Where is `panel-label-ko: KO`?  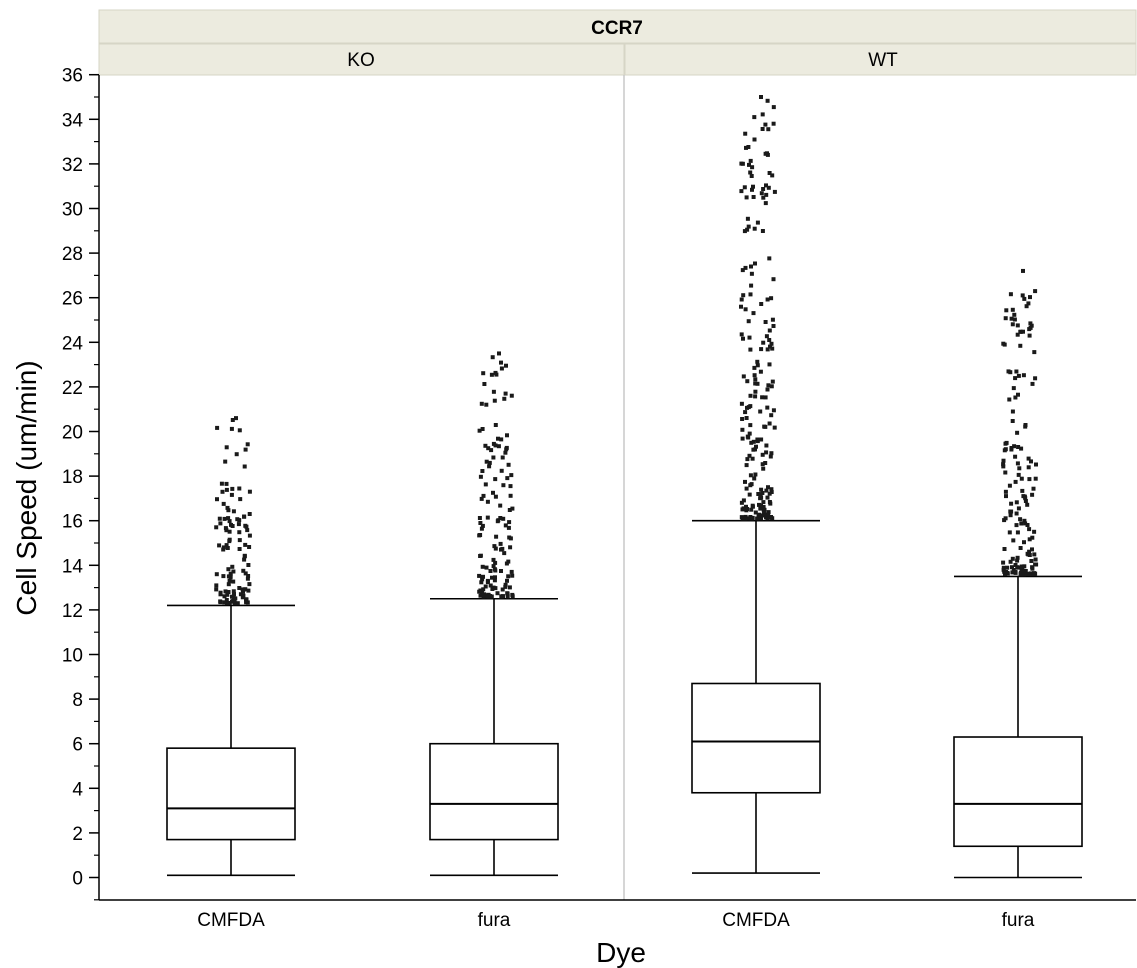
panel-label-ko: KO is located at coordinates (360, 60).